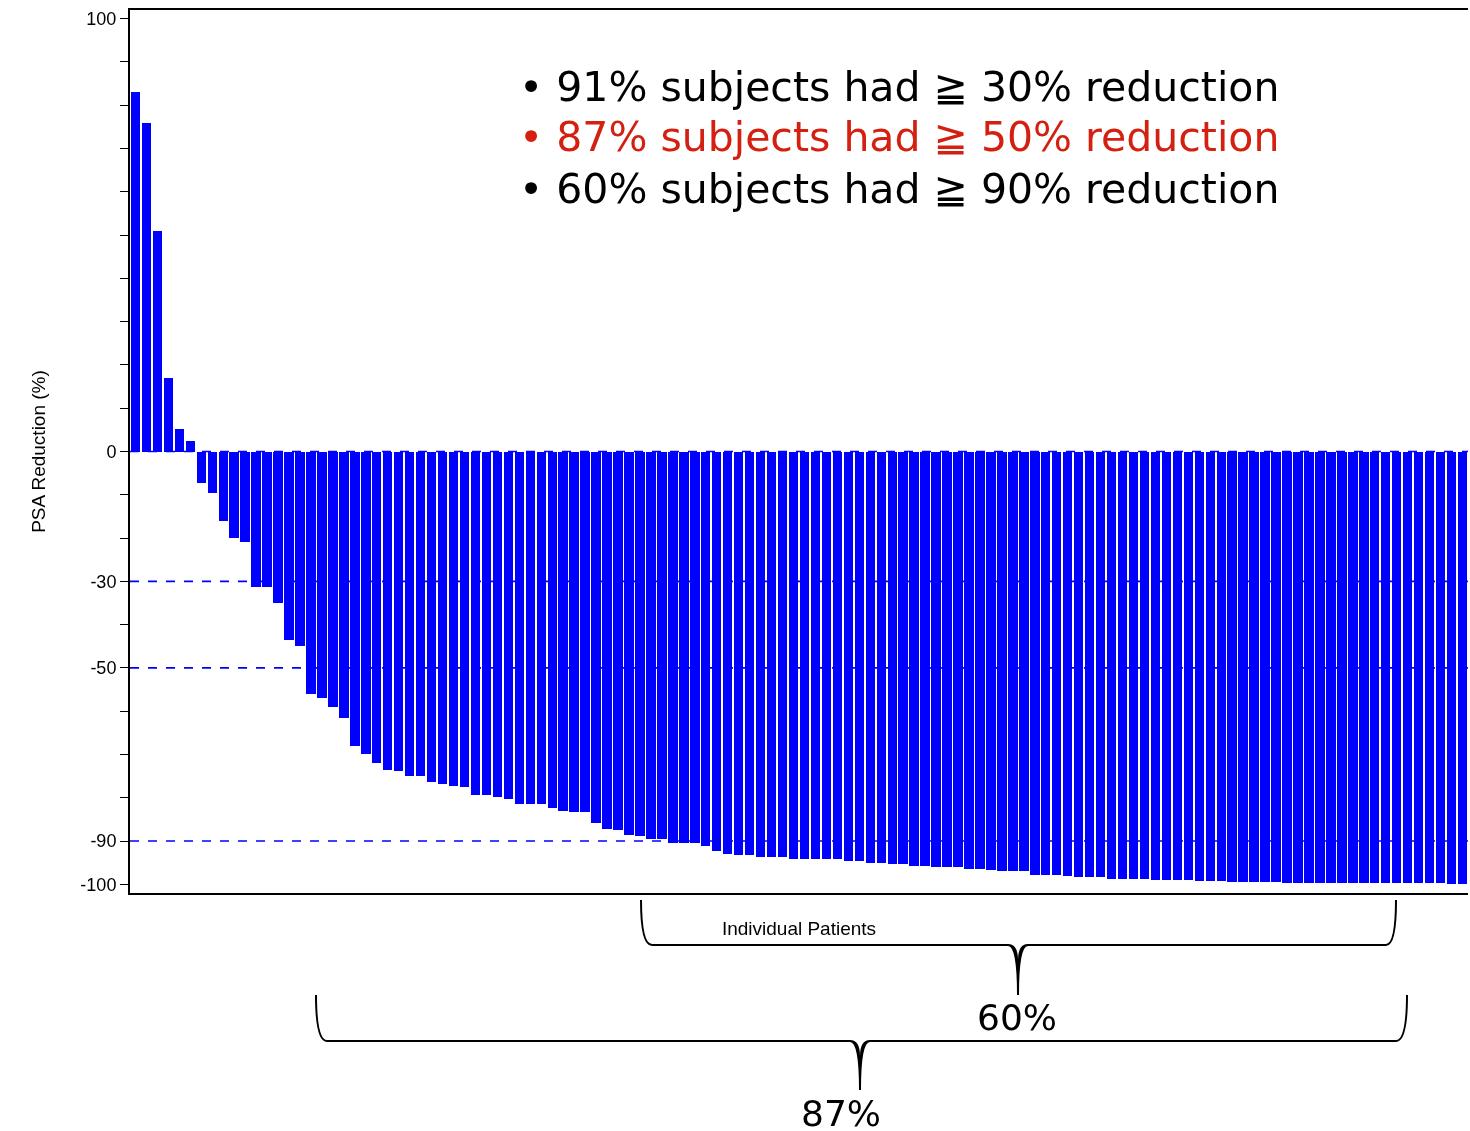  I want to click on x-axis-title: Individual Patients, so click(799, 929).